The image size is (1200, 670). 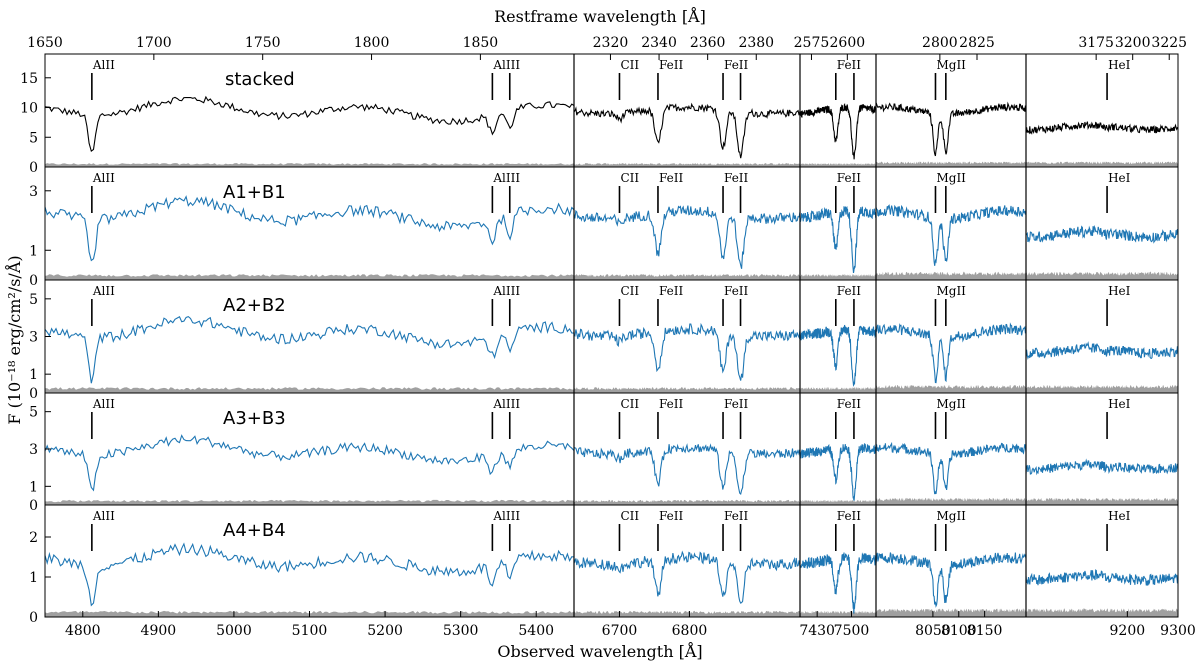 What do you see at coordinates (708, 43) in the screenshot?
I see `top-tick-label: 2360` at bounding box center [708, 43].